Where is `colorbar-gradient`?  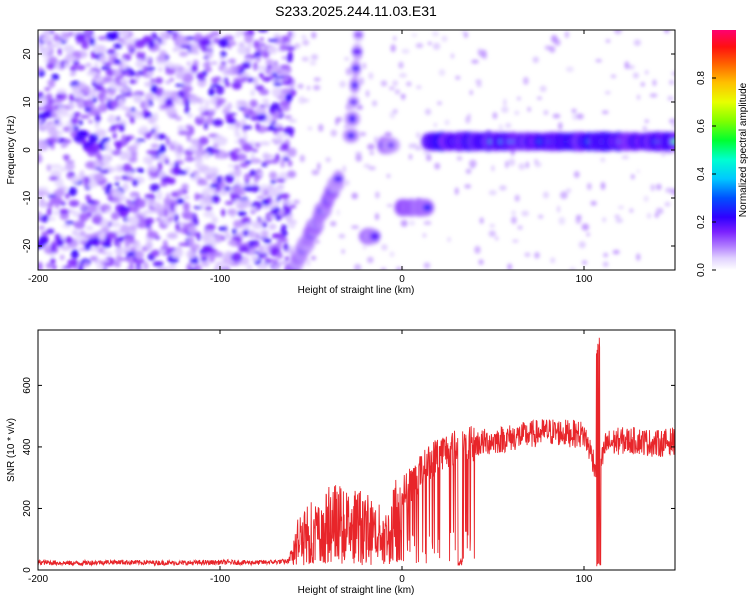
colorbar-gradient is located at coordinates (724, 150).